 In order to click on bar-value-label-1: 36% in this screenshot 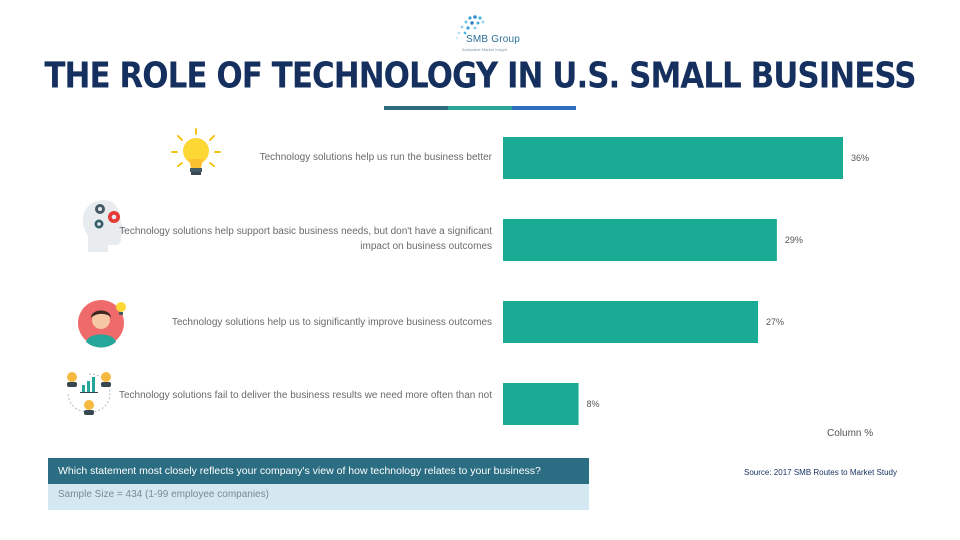, I will do `click(860, 158)`.